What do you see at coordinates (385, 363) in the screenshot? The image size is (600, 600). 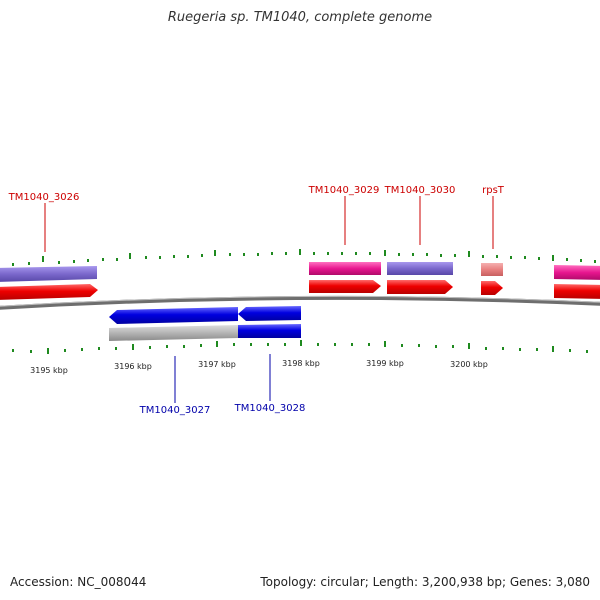 I see `scale-label: 3199 kbp` at bounding box center [385, 363].